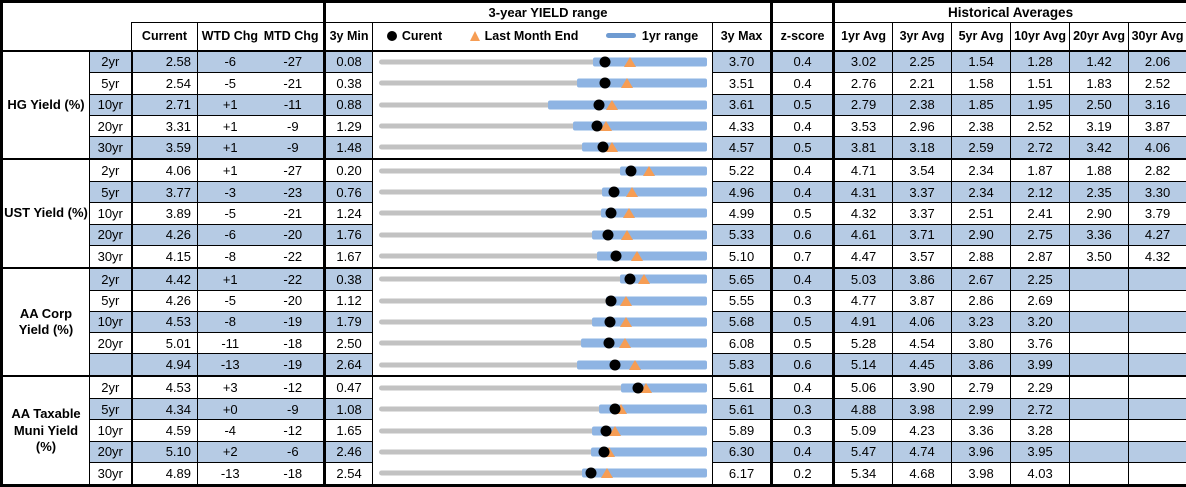 This screenshot has height=487, width=1186. What do you see at coordinates (743, 474) in the screenshot?
I see `max-3y-cell: 6.17` at bounding box center [743, 474].